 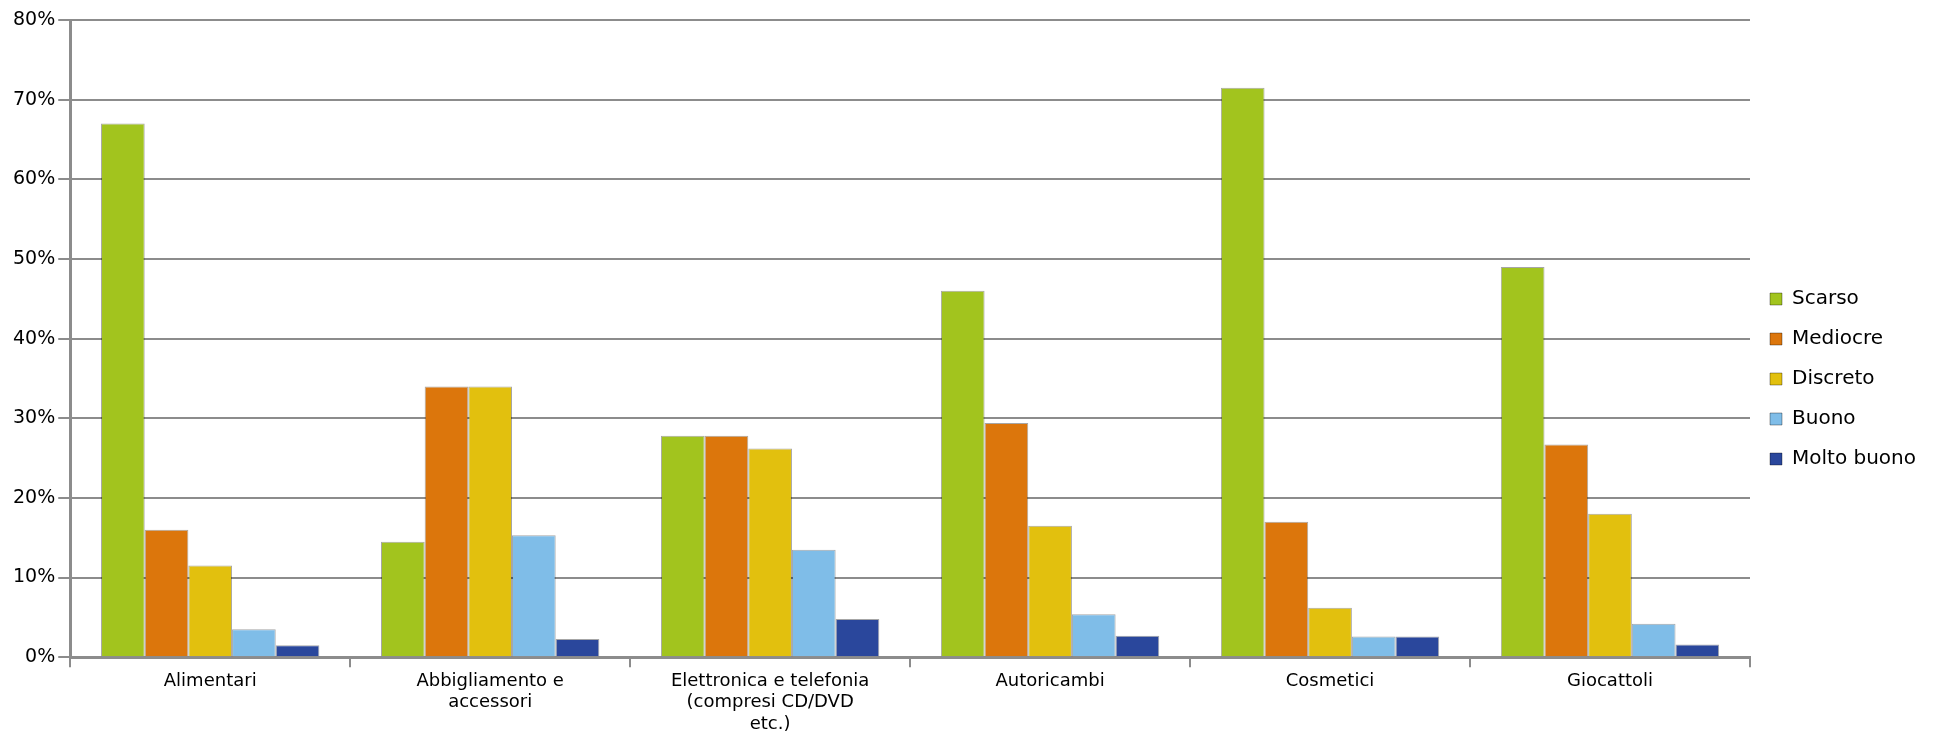 I want to click on x-tick-label: Abbigliamento e accessori, so click(x=490, y=690).